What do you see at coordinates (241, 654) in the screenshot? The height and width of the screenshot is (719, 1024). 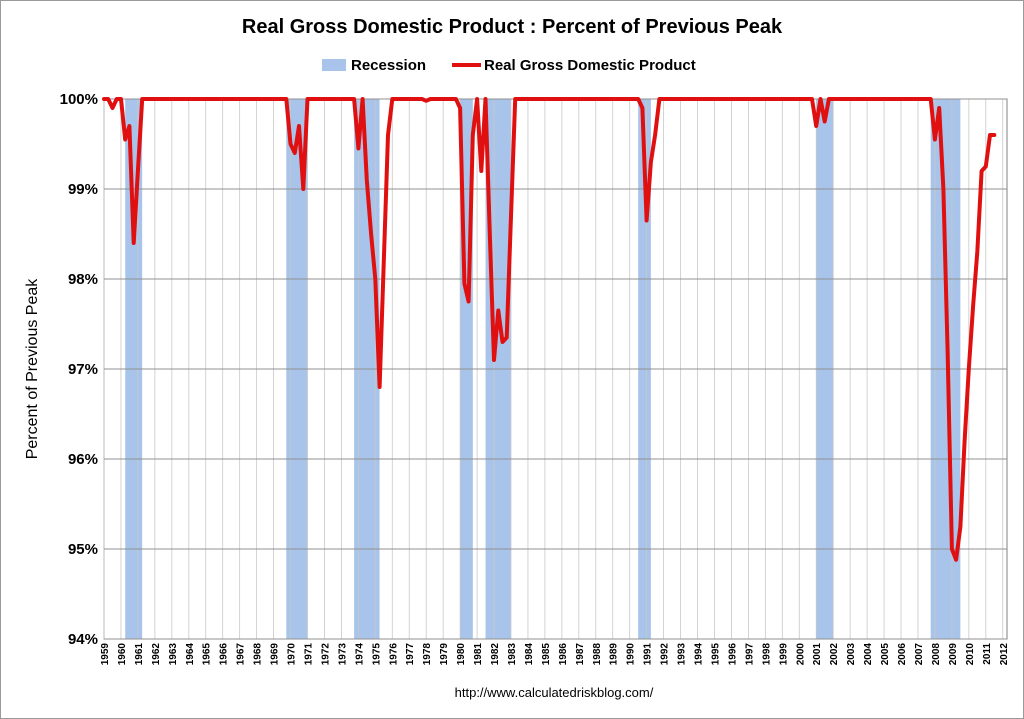 I see `x-tick-label: 1967` at bounding box center [241, 654].